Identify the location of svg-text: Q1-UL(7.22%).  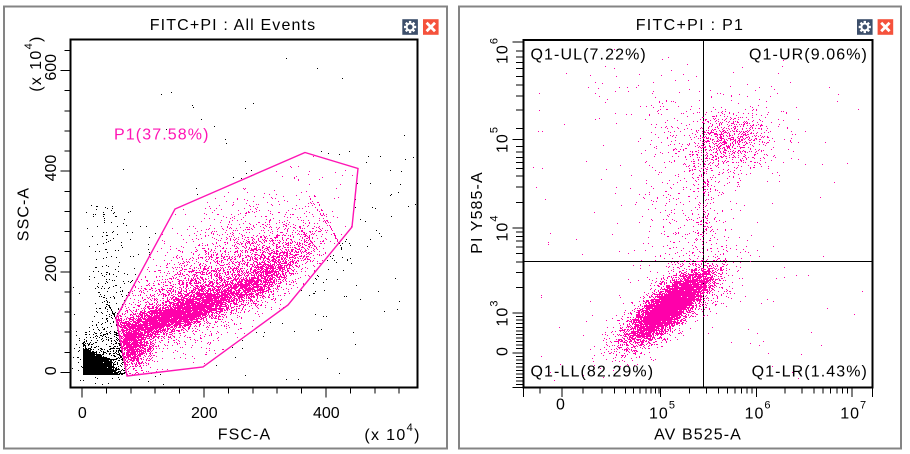
(589, 55).